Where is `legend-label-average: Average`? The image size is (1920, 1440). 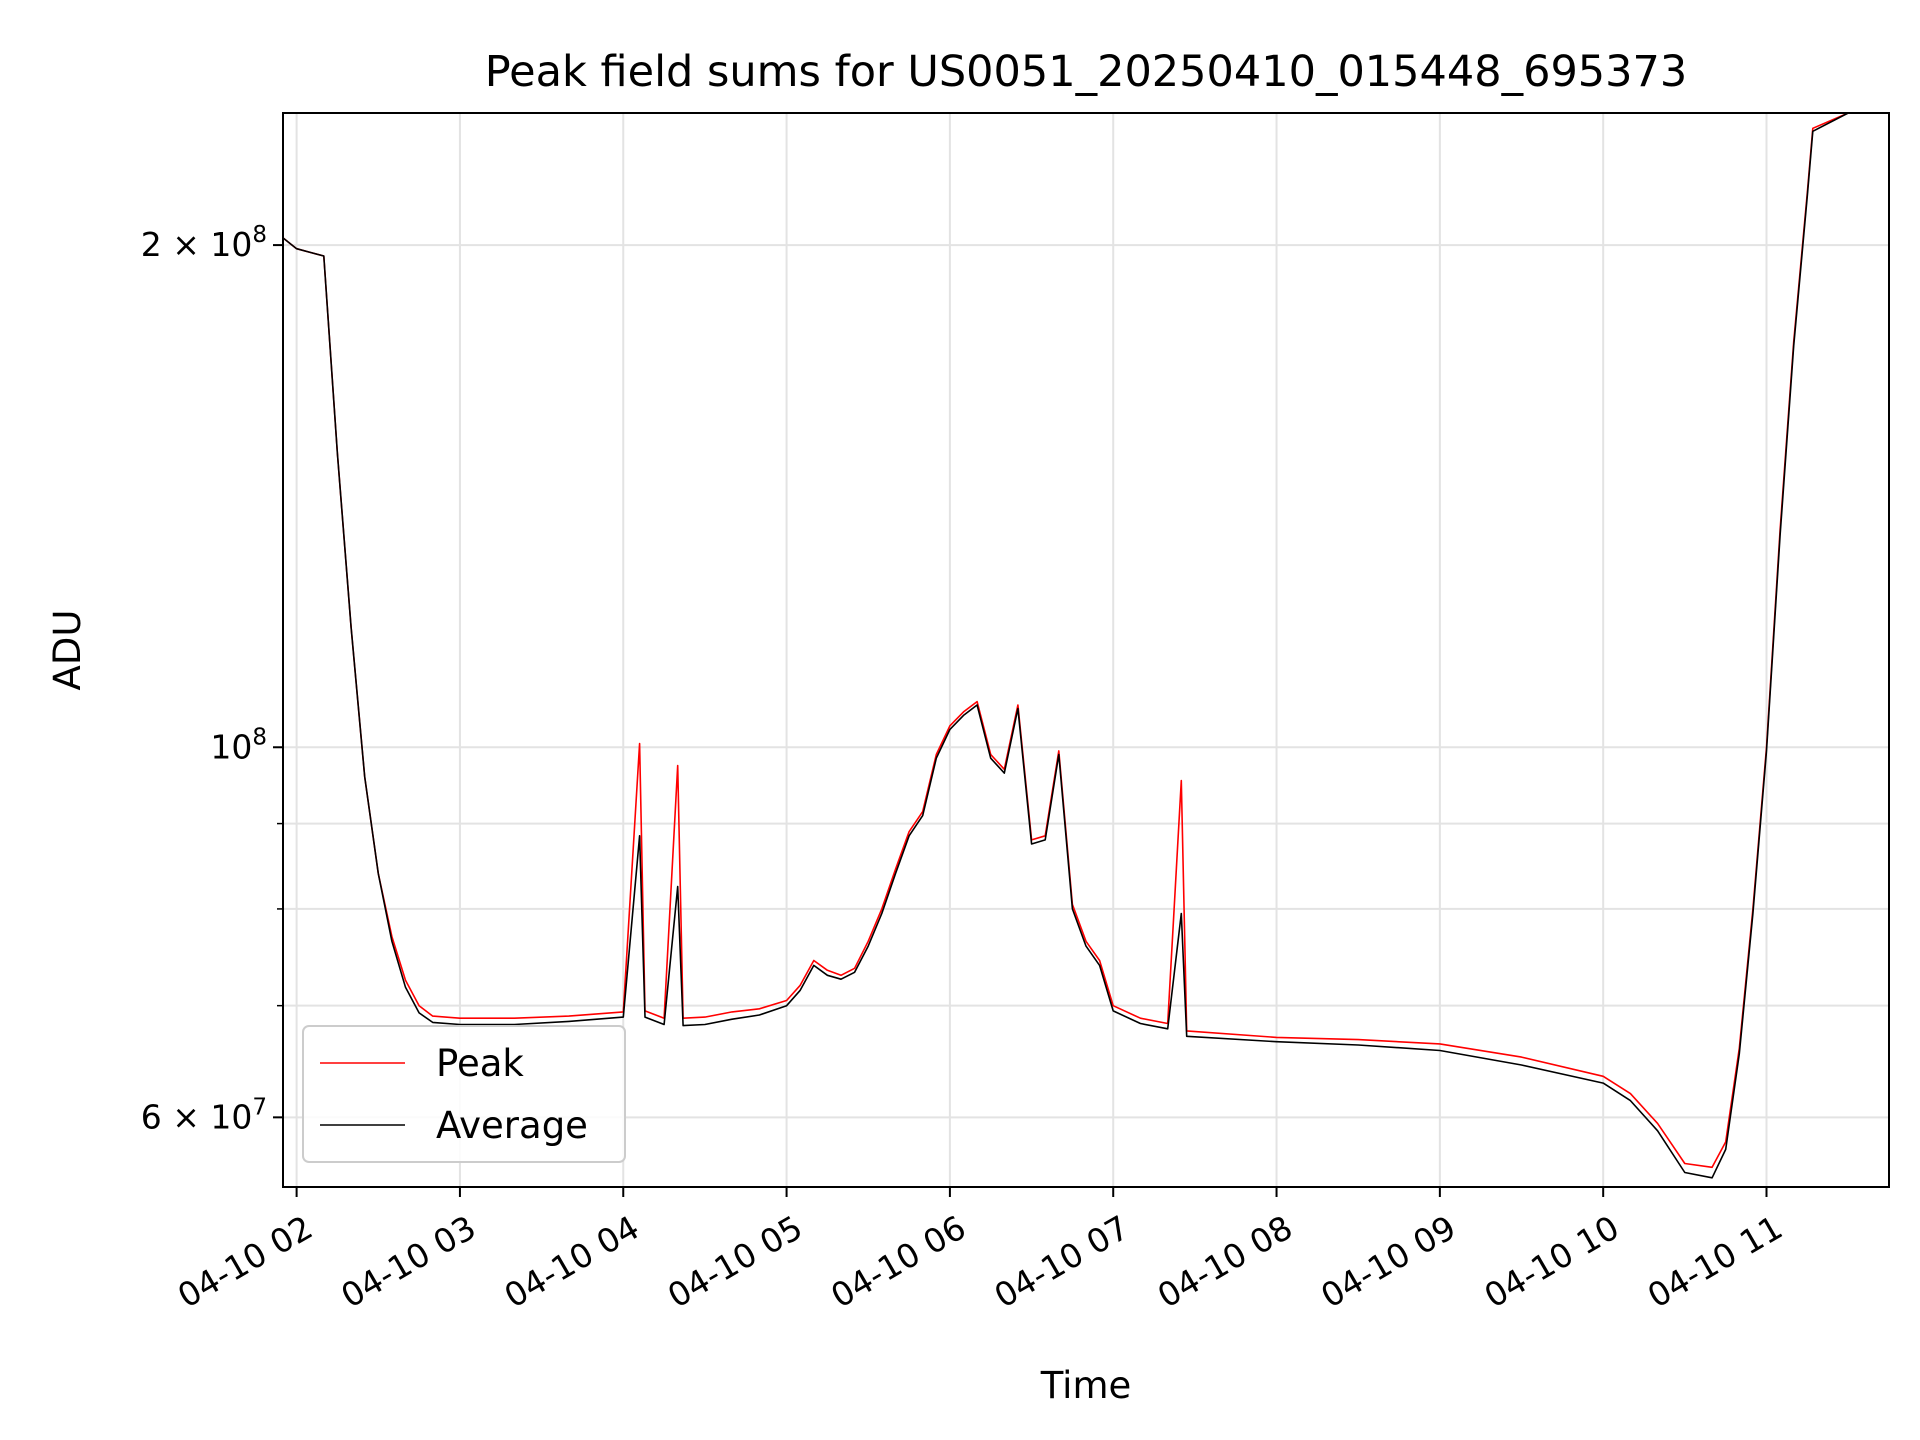 legend-label-average: Average is located at coordinates (512, 1125).